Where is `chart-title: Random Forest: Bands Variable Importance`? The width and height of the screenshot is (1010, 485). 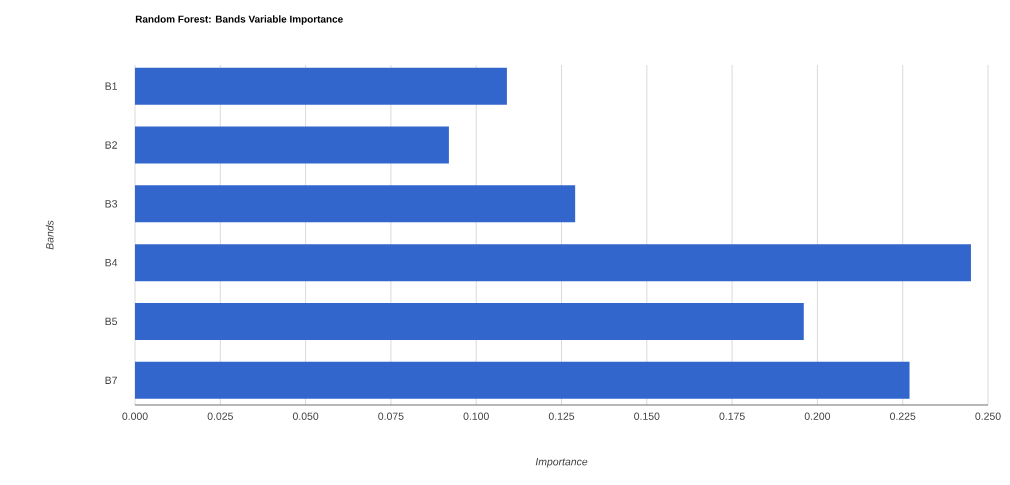
chart-title: Random Forest: Bands Variable Importance is located at coordinates (239, 20).